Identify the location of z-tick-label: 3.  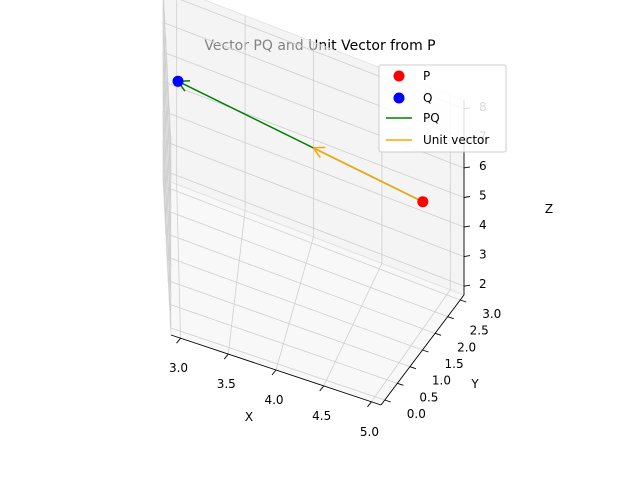
(483, 255).